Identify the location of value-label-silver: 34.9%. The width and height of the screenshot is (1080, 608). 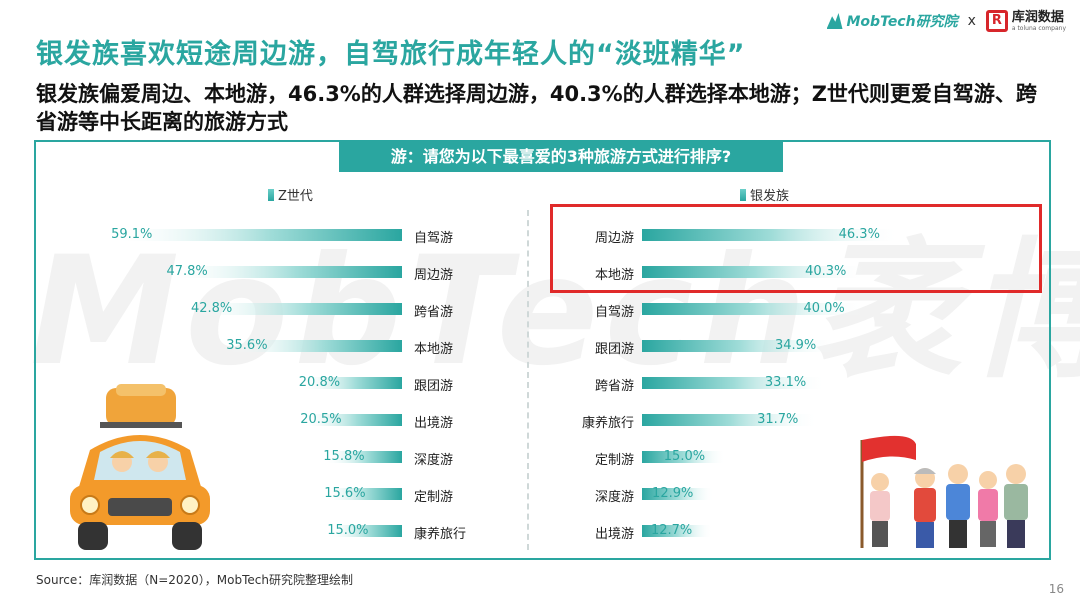
(795, 345).